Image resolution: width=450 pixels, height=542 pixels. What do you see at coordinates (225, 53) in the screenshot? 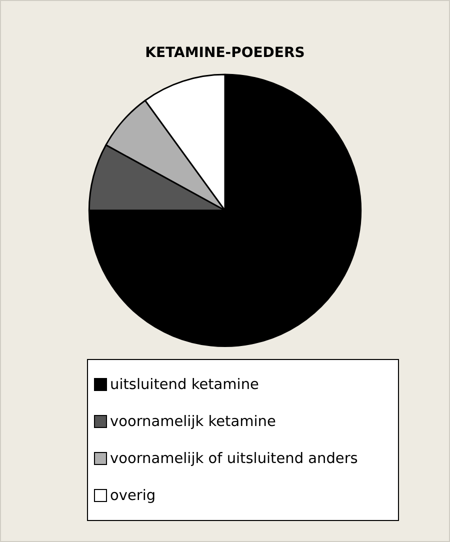
I see `chart-title: KETAMINE-POEDERS` at bounding box center [225, 53].